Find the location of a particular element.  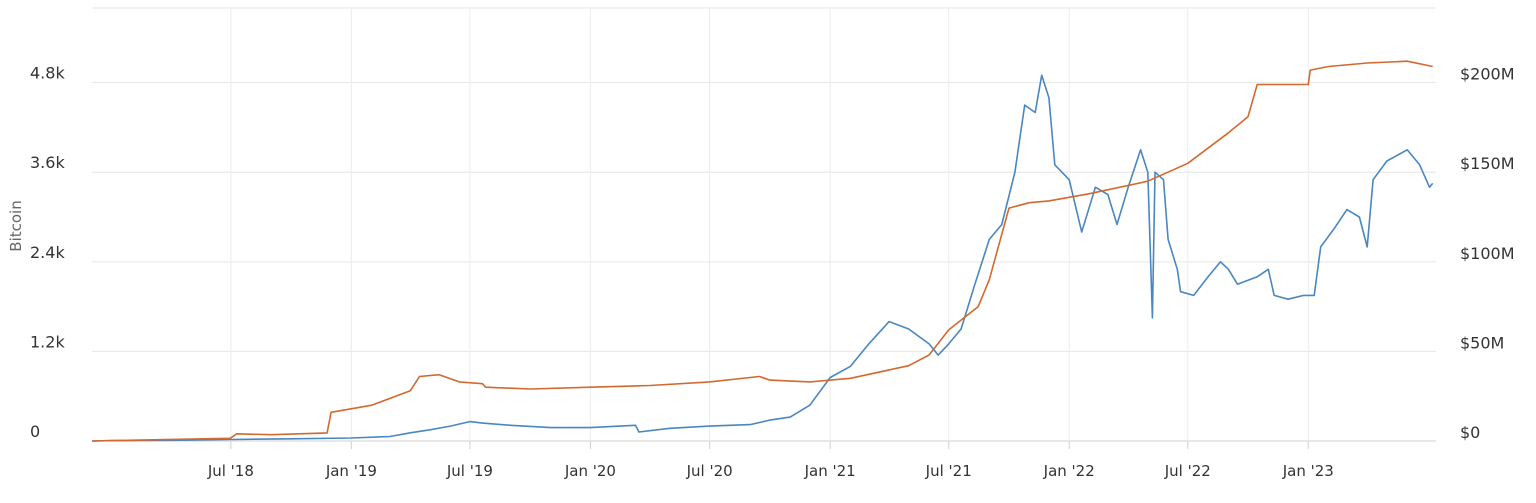

x-tick-label: Jan '20 is located at coordinates (590, 471).